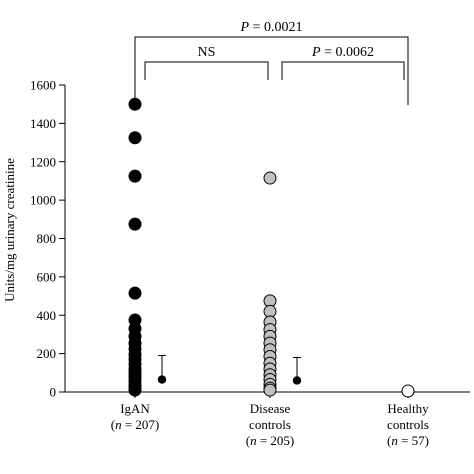  Describe the element at coordinates (47, 353) in the screenshot. I see `y-tick-label: 200` at that location.